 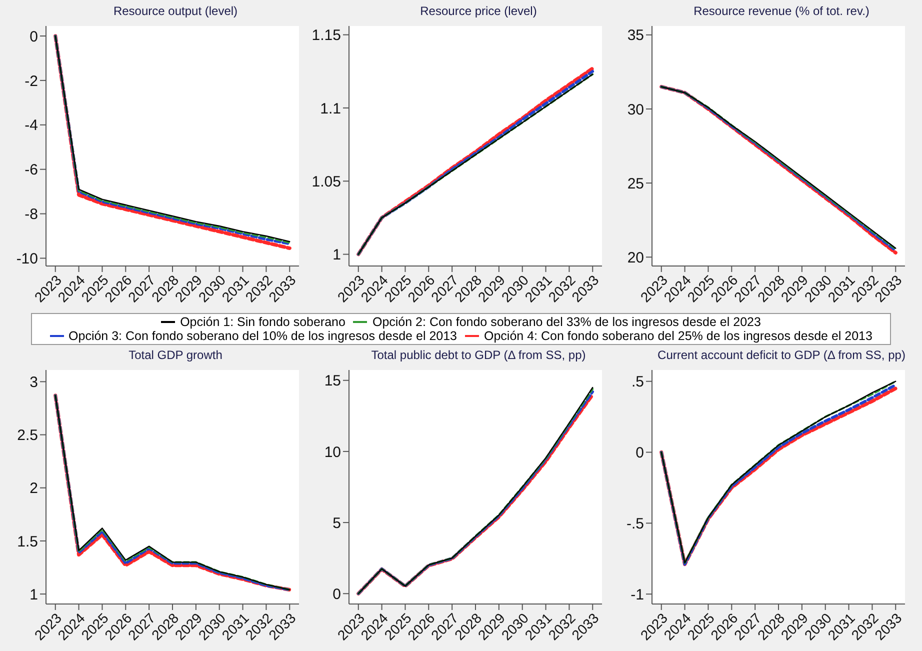 I want to click on y-tick-label: 35, so click(x=635, y=35).